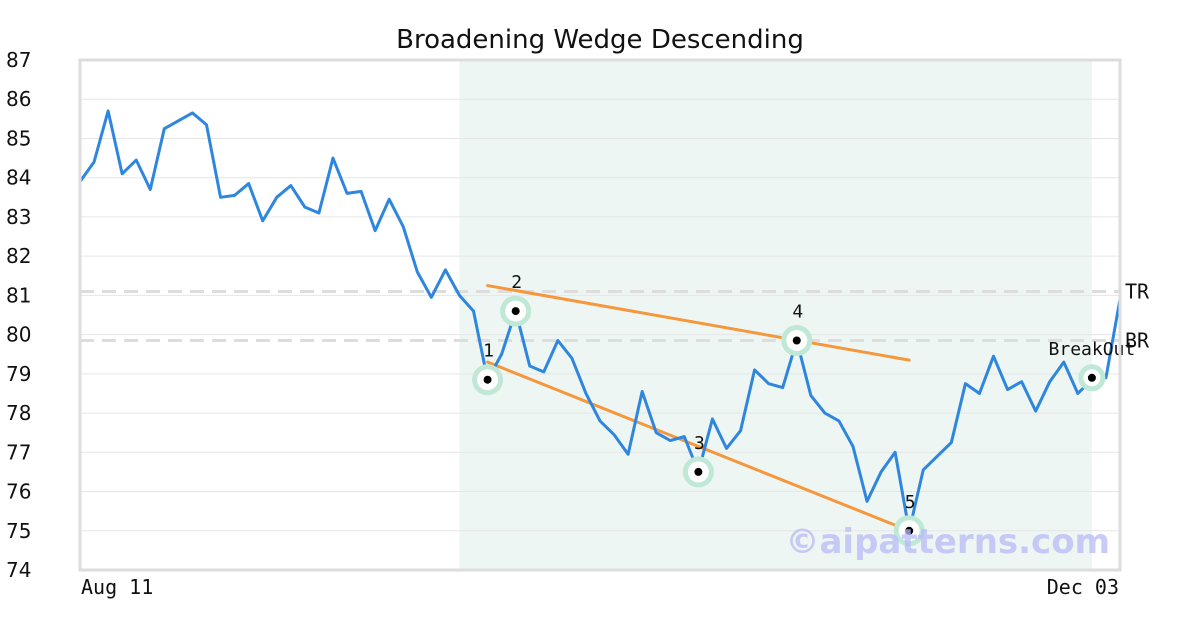  I want to click on y-axis-ticks: 74 75 76 77 78 79 80 81 82 83 84 85 86 87, so click(18, 315).